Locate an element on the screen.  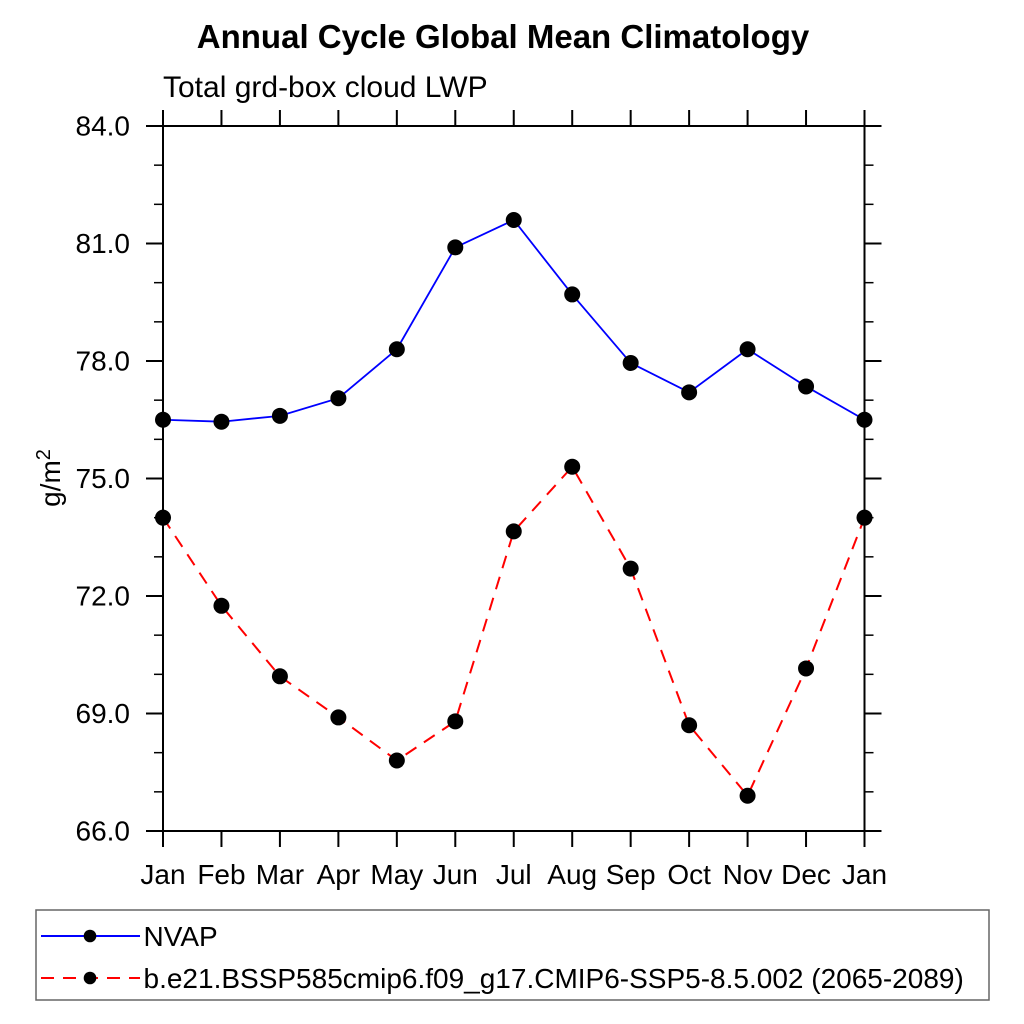
y-axis-unit-base: g/m is located at coordinates (50, 483).